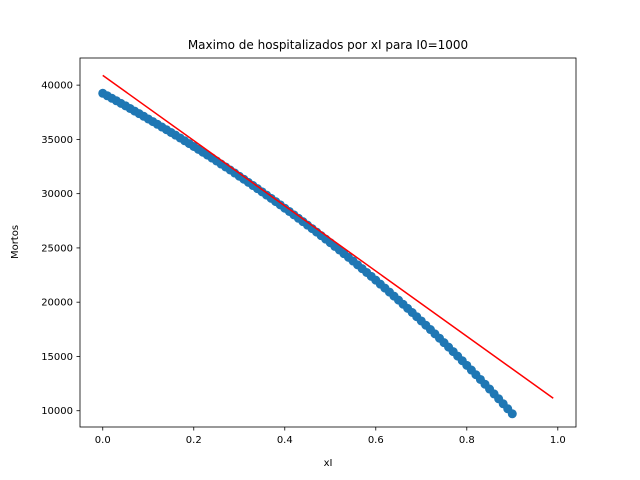 Image resolution: width=640 pixels, height=480 pixels. Describe the element at coordinates (57, 194) in the screenshot. I see `y-tick-label: 30000` at that location.